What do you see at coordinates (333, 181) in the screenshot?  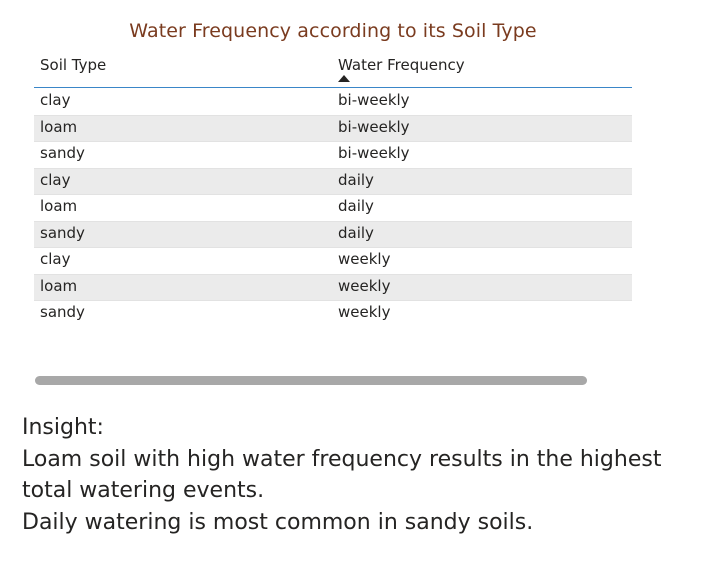 I see `table-row: clay daily` at bounding box center [333, 181].